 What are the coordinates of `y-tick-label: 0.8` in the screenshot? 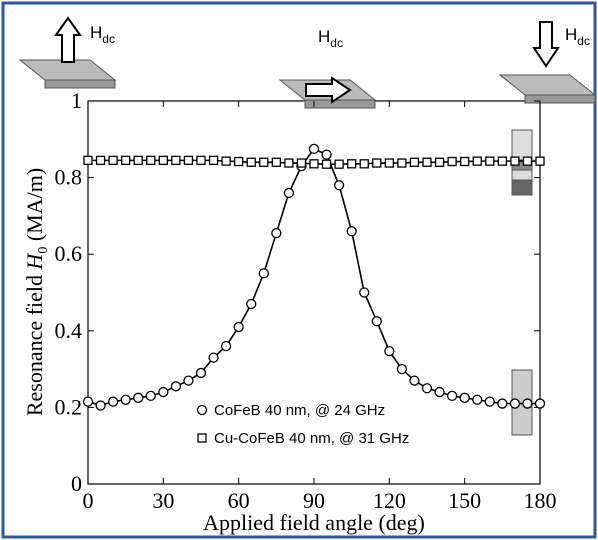 It's located at (69, 177).